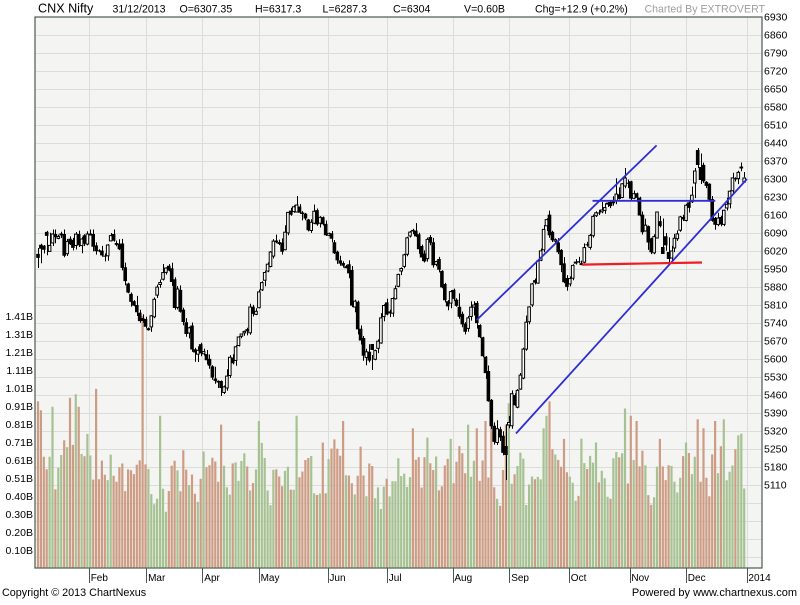  I want to click on svg-text: 1.11B, so click(19, 371).